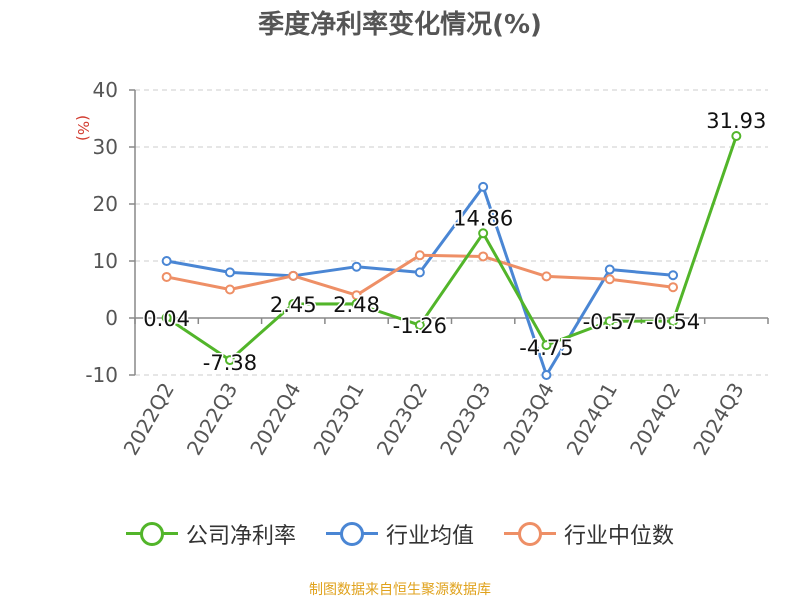 Image resolution: width=800 pixels, height=600 pixels. What do you see at coordinates (619, 536) in the screenshot?
I see `legend-label: 行业中位数` at bounding box center [619, 536].